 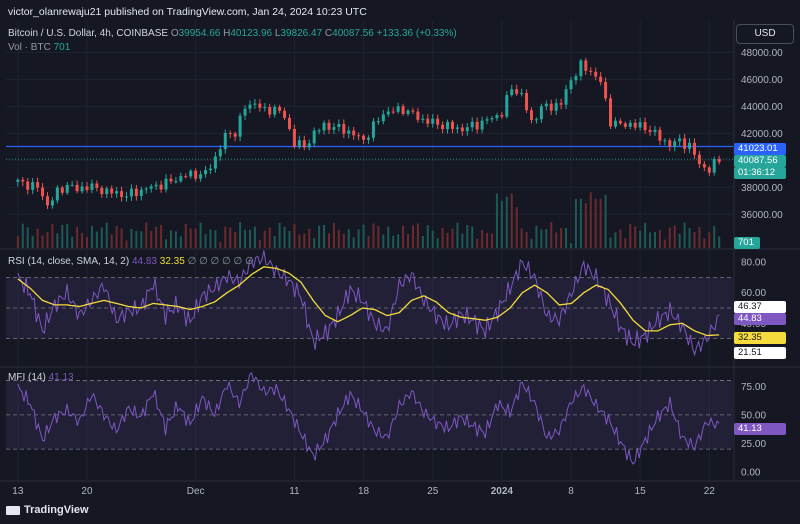 I want to click on low-label: L, so click(x=277, y=33).